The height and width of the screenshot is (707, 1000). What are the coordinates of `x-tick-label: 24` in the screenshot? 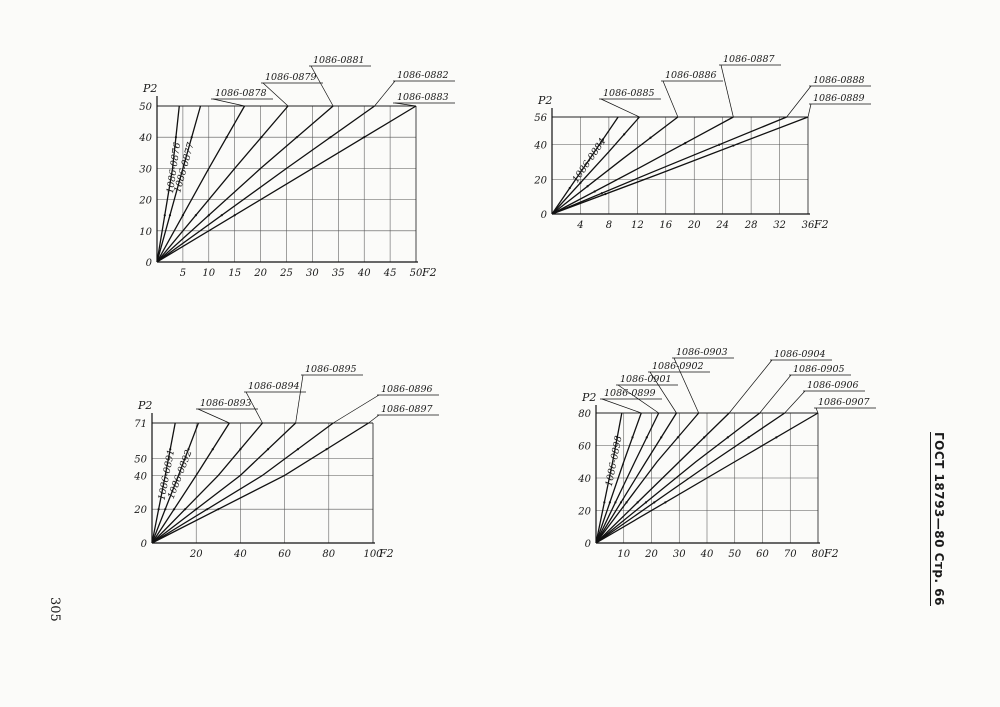 It's located at (722, 225).